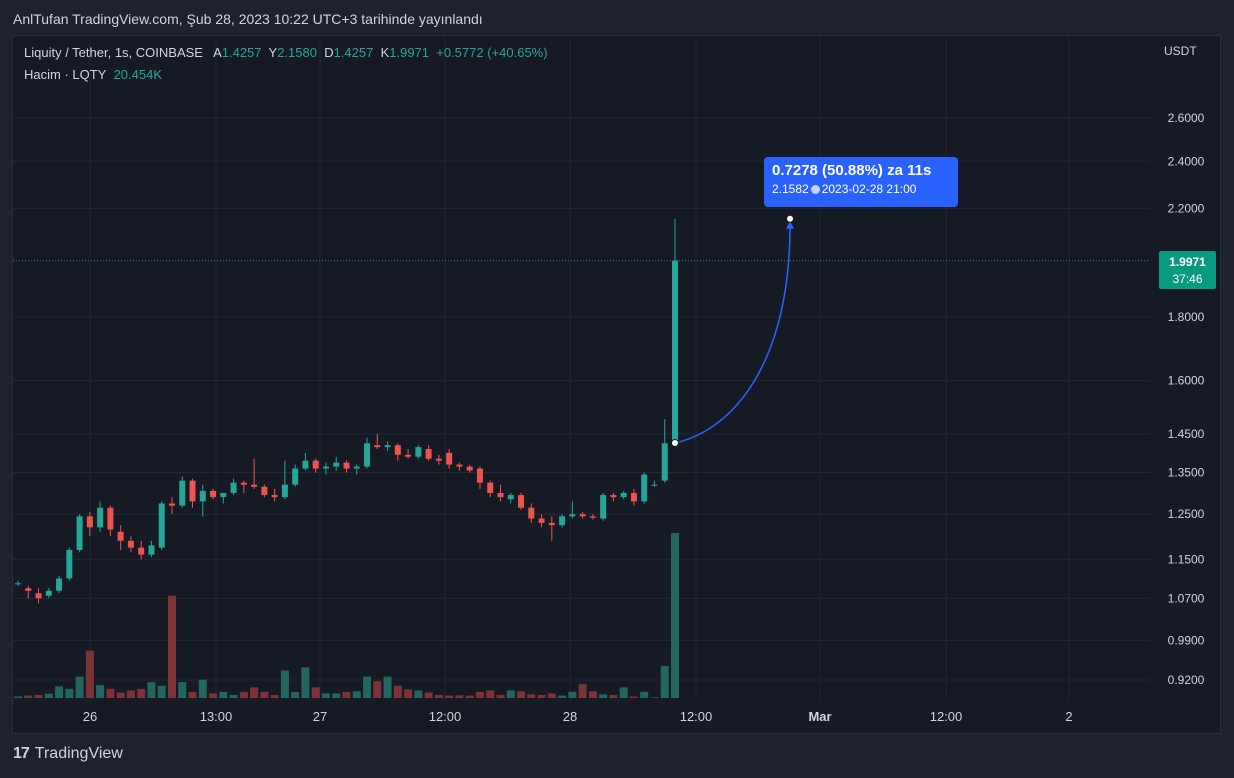 This screenshot has height=778, width=1234. Describe the element at coordinates (1180, 51) in the screenshot. I see `currency-label: USDT` at that location.